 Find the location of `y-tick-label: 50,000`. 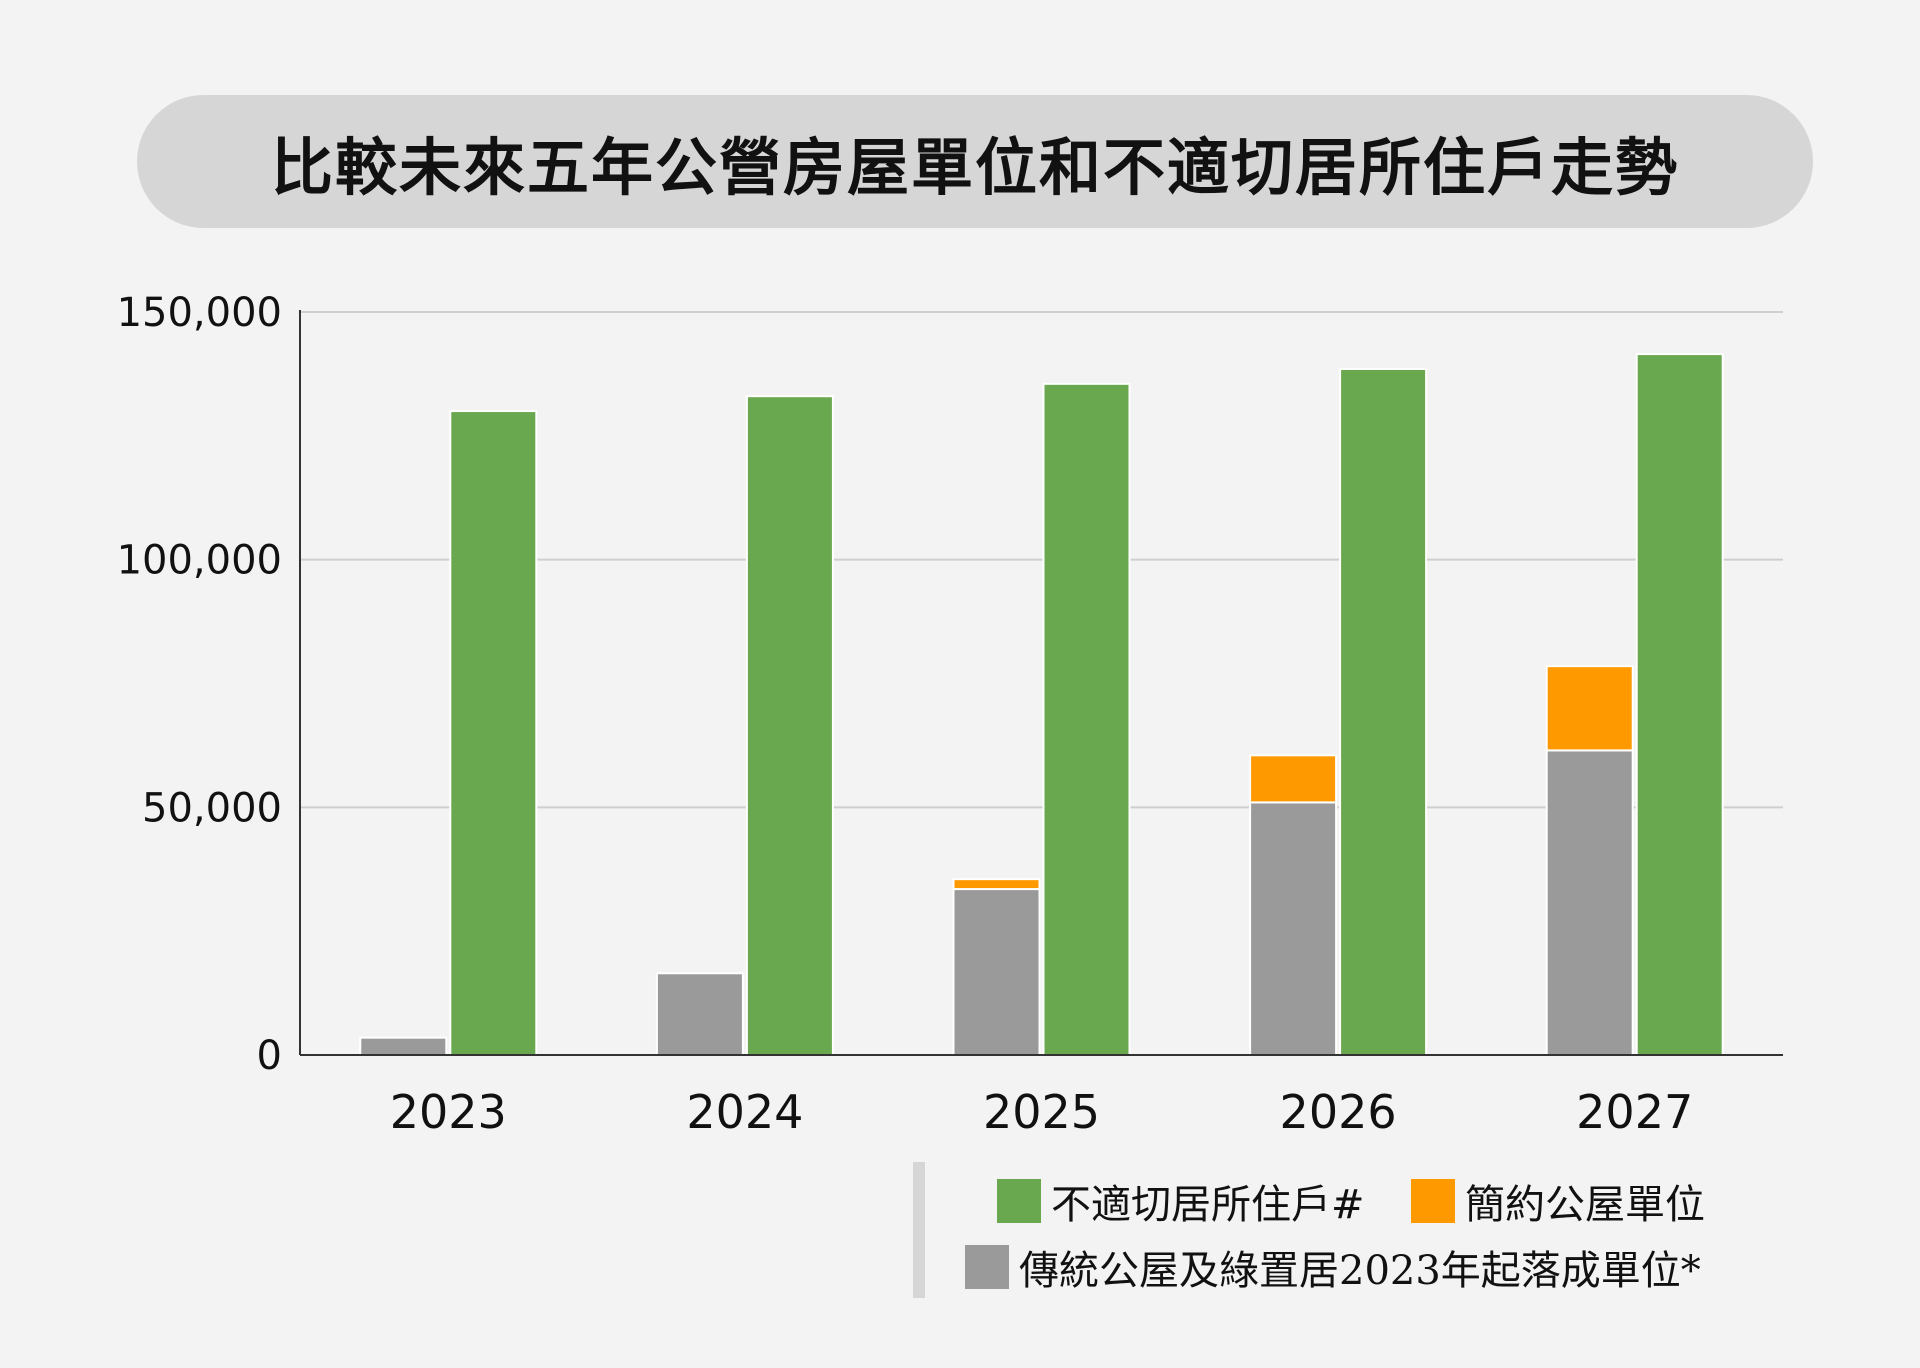

y-tick-label: 50,000 is located at coordinates (212, 808).